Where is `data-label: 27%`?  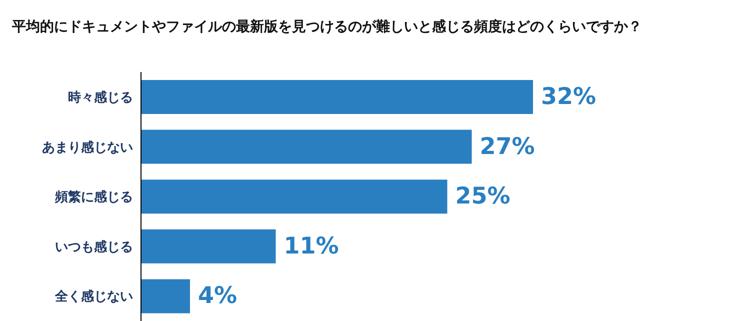 data-label: 27% is located at coordinates (507, 147).